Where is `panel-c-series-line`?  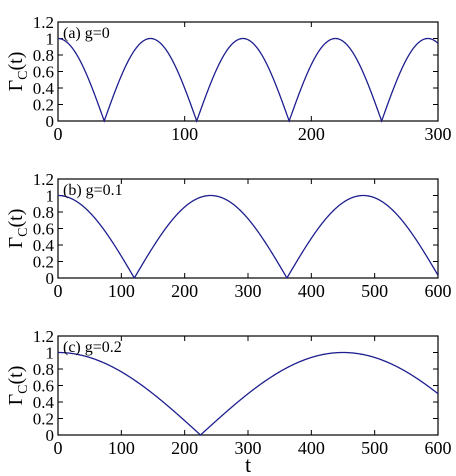
panel-c-series-line is located at coordinates (248, 393).